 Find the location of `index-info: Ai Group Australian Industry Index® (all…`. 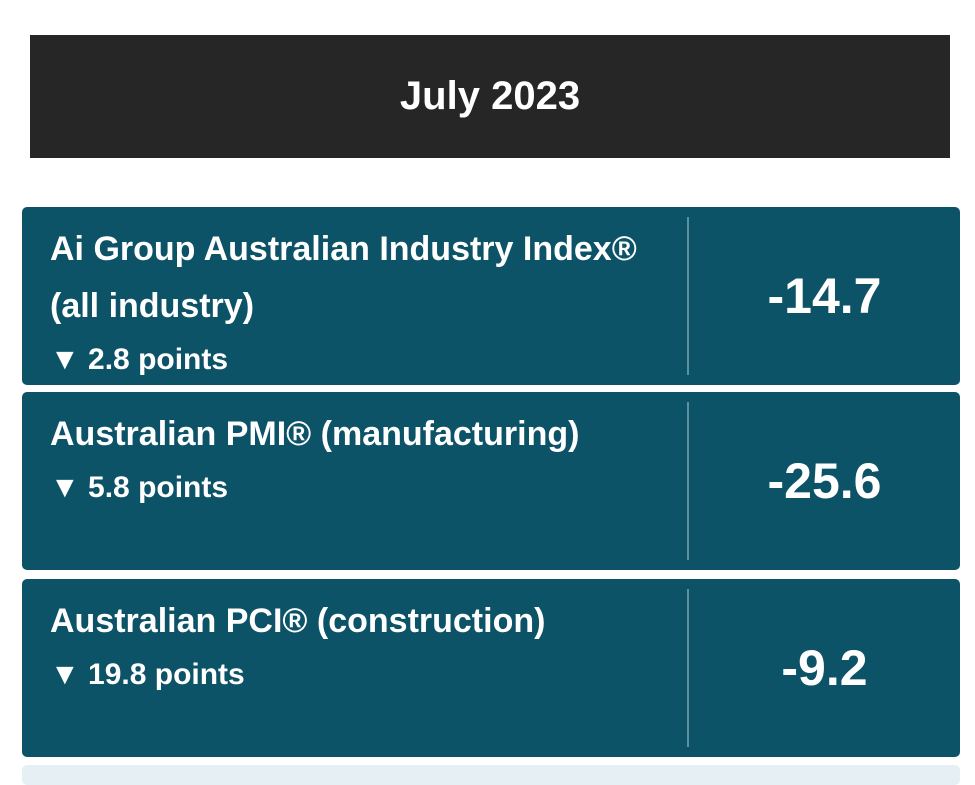

index-info: Ai Group Australian Industry Index® (all… is located at coordinates (360, 303).